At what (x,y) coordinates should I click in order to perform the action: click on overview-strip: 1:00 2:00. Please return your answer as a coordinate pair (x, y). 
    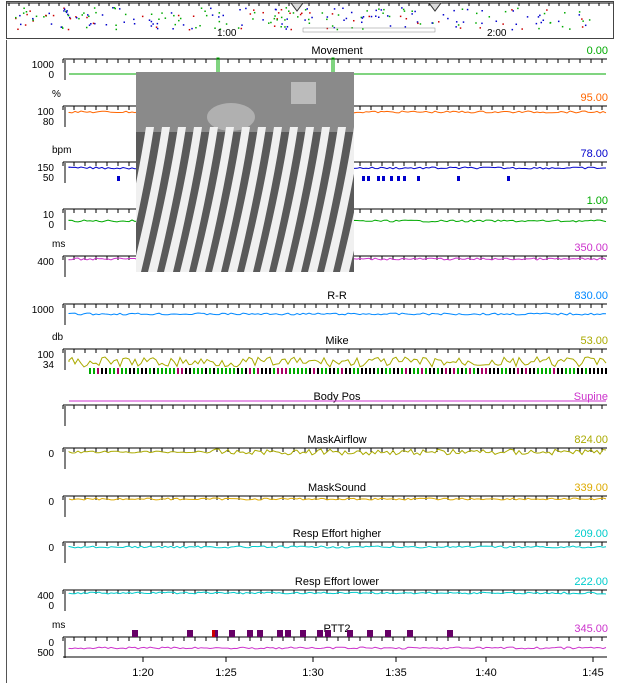
    Looking at the image, I should click on (310, 20).